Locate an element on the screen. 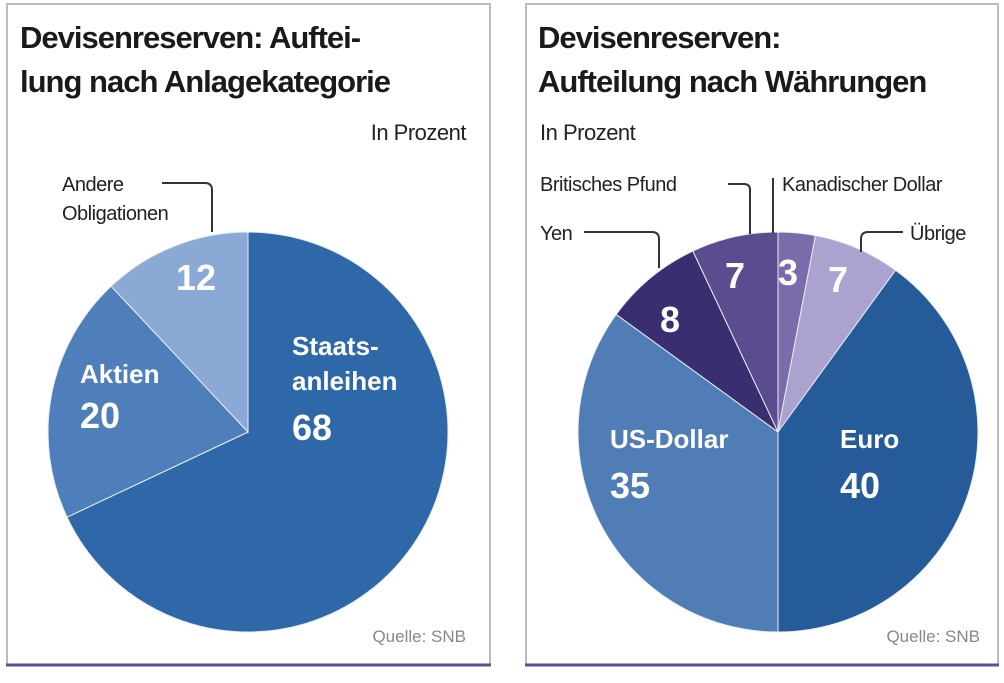 Image resolution: width=1004 pixels, height=683 pixels. value-pfund: 7 is located at coordinates (735, 275).